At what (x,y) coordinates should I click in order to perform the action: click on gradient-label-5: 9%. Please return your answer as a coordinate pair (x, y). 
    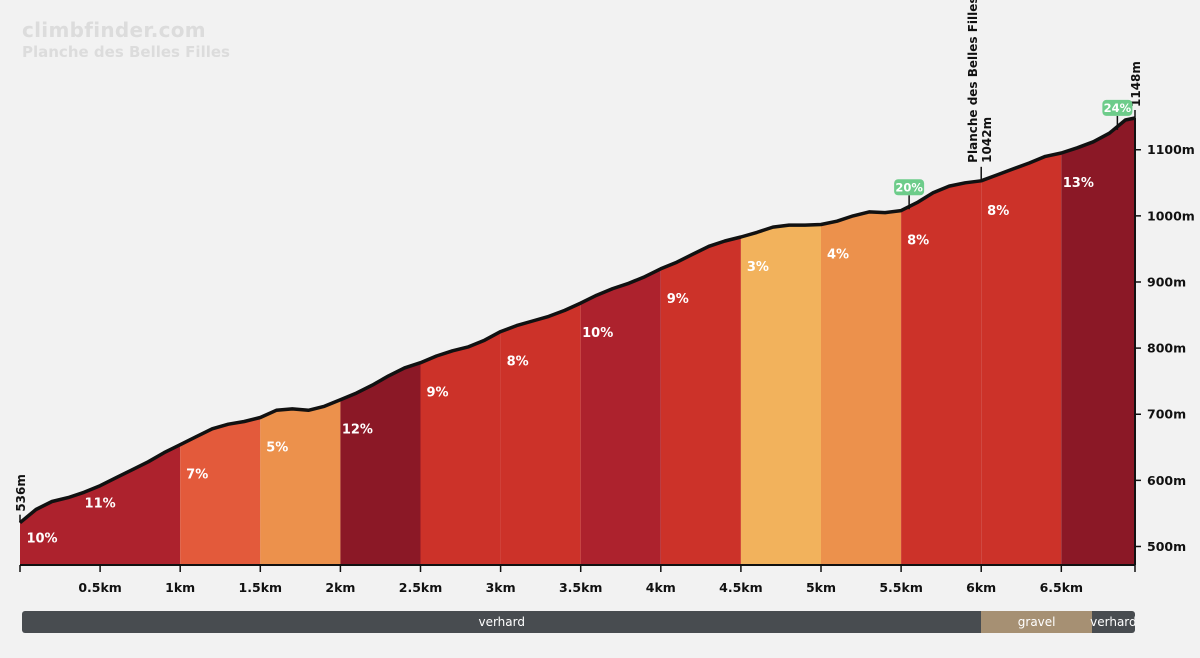
    Looking at the image, I should click on (437, 393).